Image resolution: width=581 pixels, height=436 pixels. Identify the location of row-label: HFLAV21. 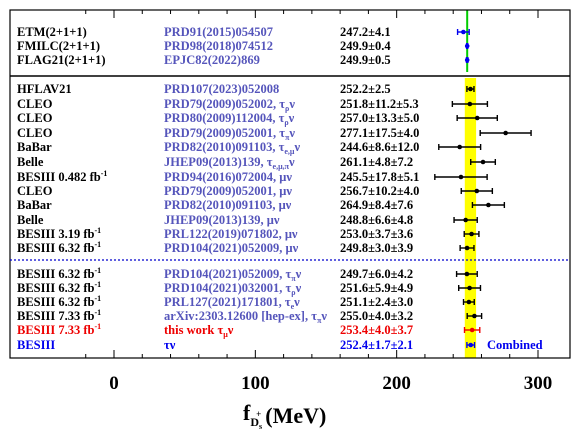
(44, 89).